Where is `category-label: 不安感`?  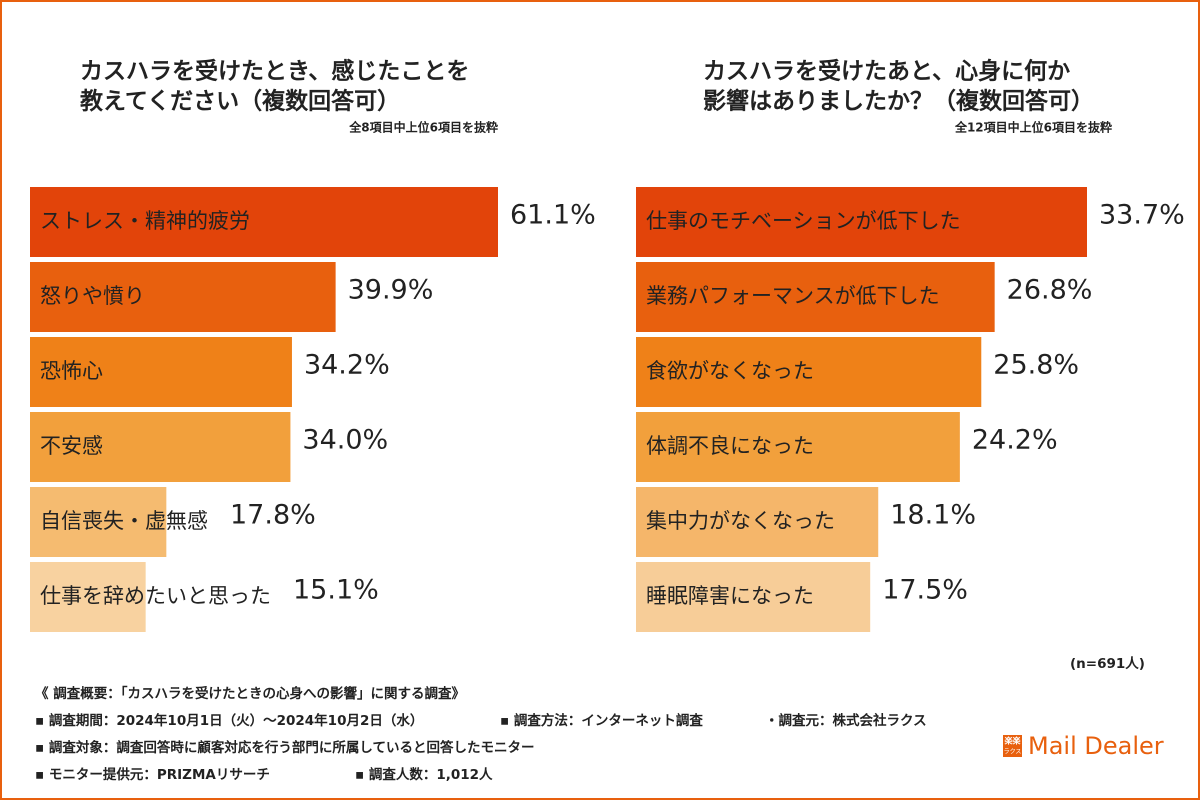
category-label: 不安感 is located at coordinates (71, 446).